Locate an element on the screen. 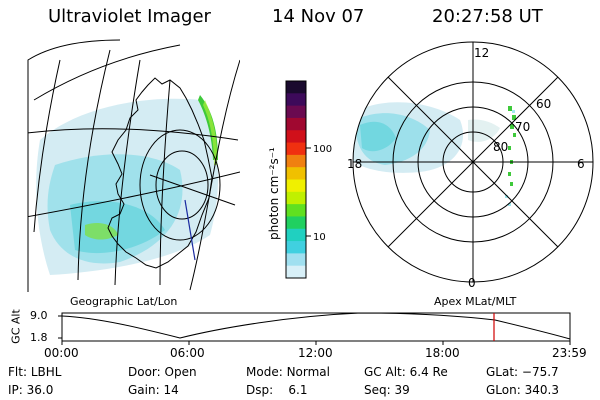  seq-value: 39 is located at coordinates (402, 390).